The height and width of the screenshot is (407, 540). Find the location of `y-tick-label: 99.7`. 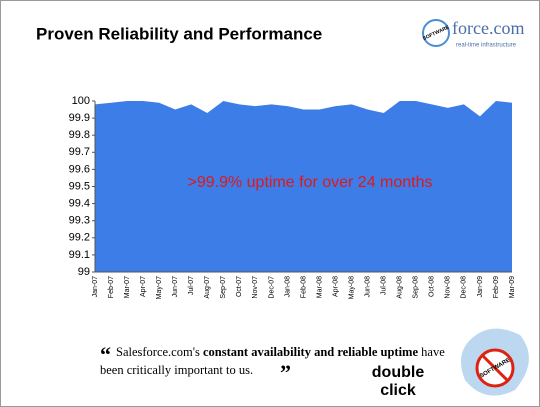

y-tick-label: 99.7 is located at coordinates (79, 152).